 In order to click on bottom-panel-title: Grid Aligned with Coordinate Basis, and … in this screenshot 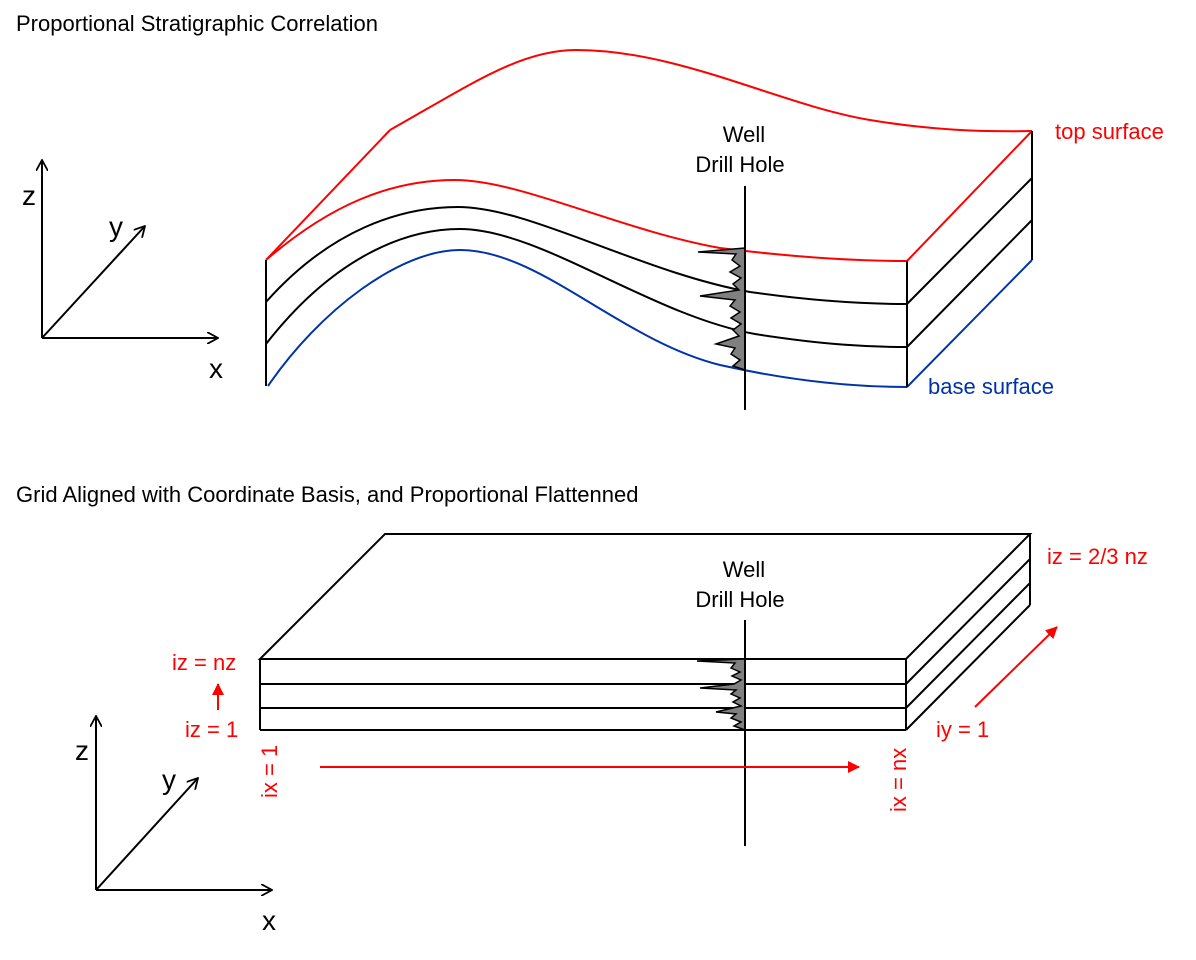, I will do `click(327, 494)`.